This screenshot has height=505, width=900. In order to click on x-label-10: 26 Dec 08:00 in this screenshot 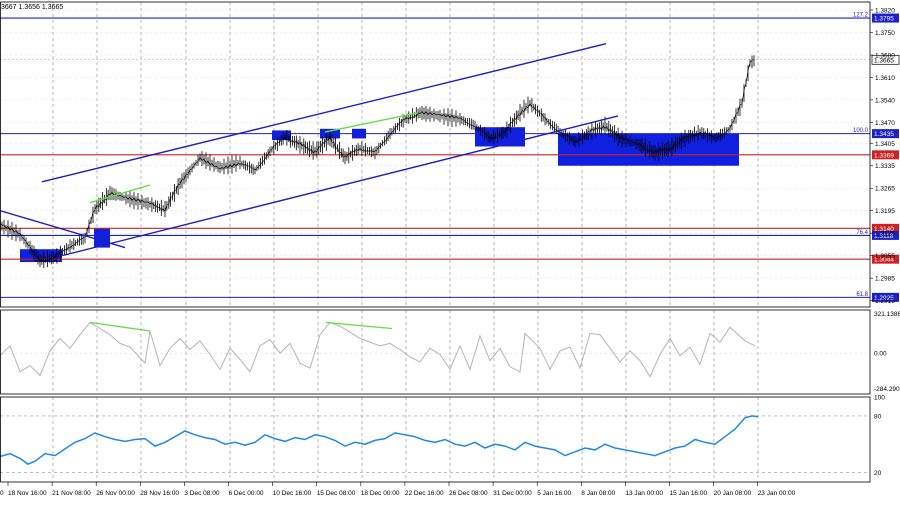, I will do `click(468, 493)`.